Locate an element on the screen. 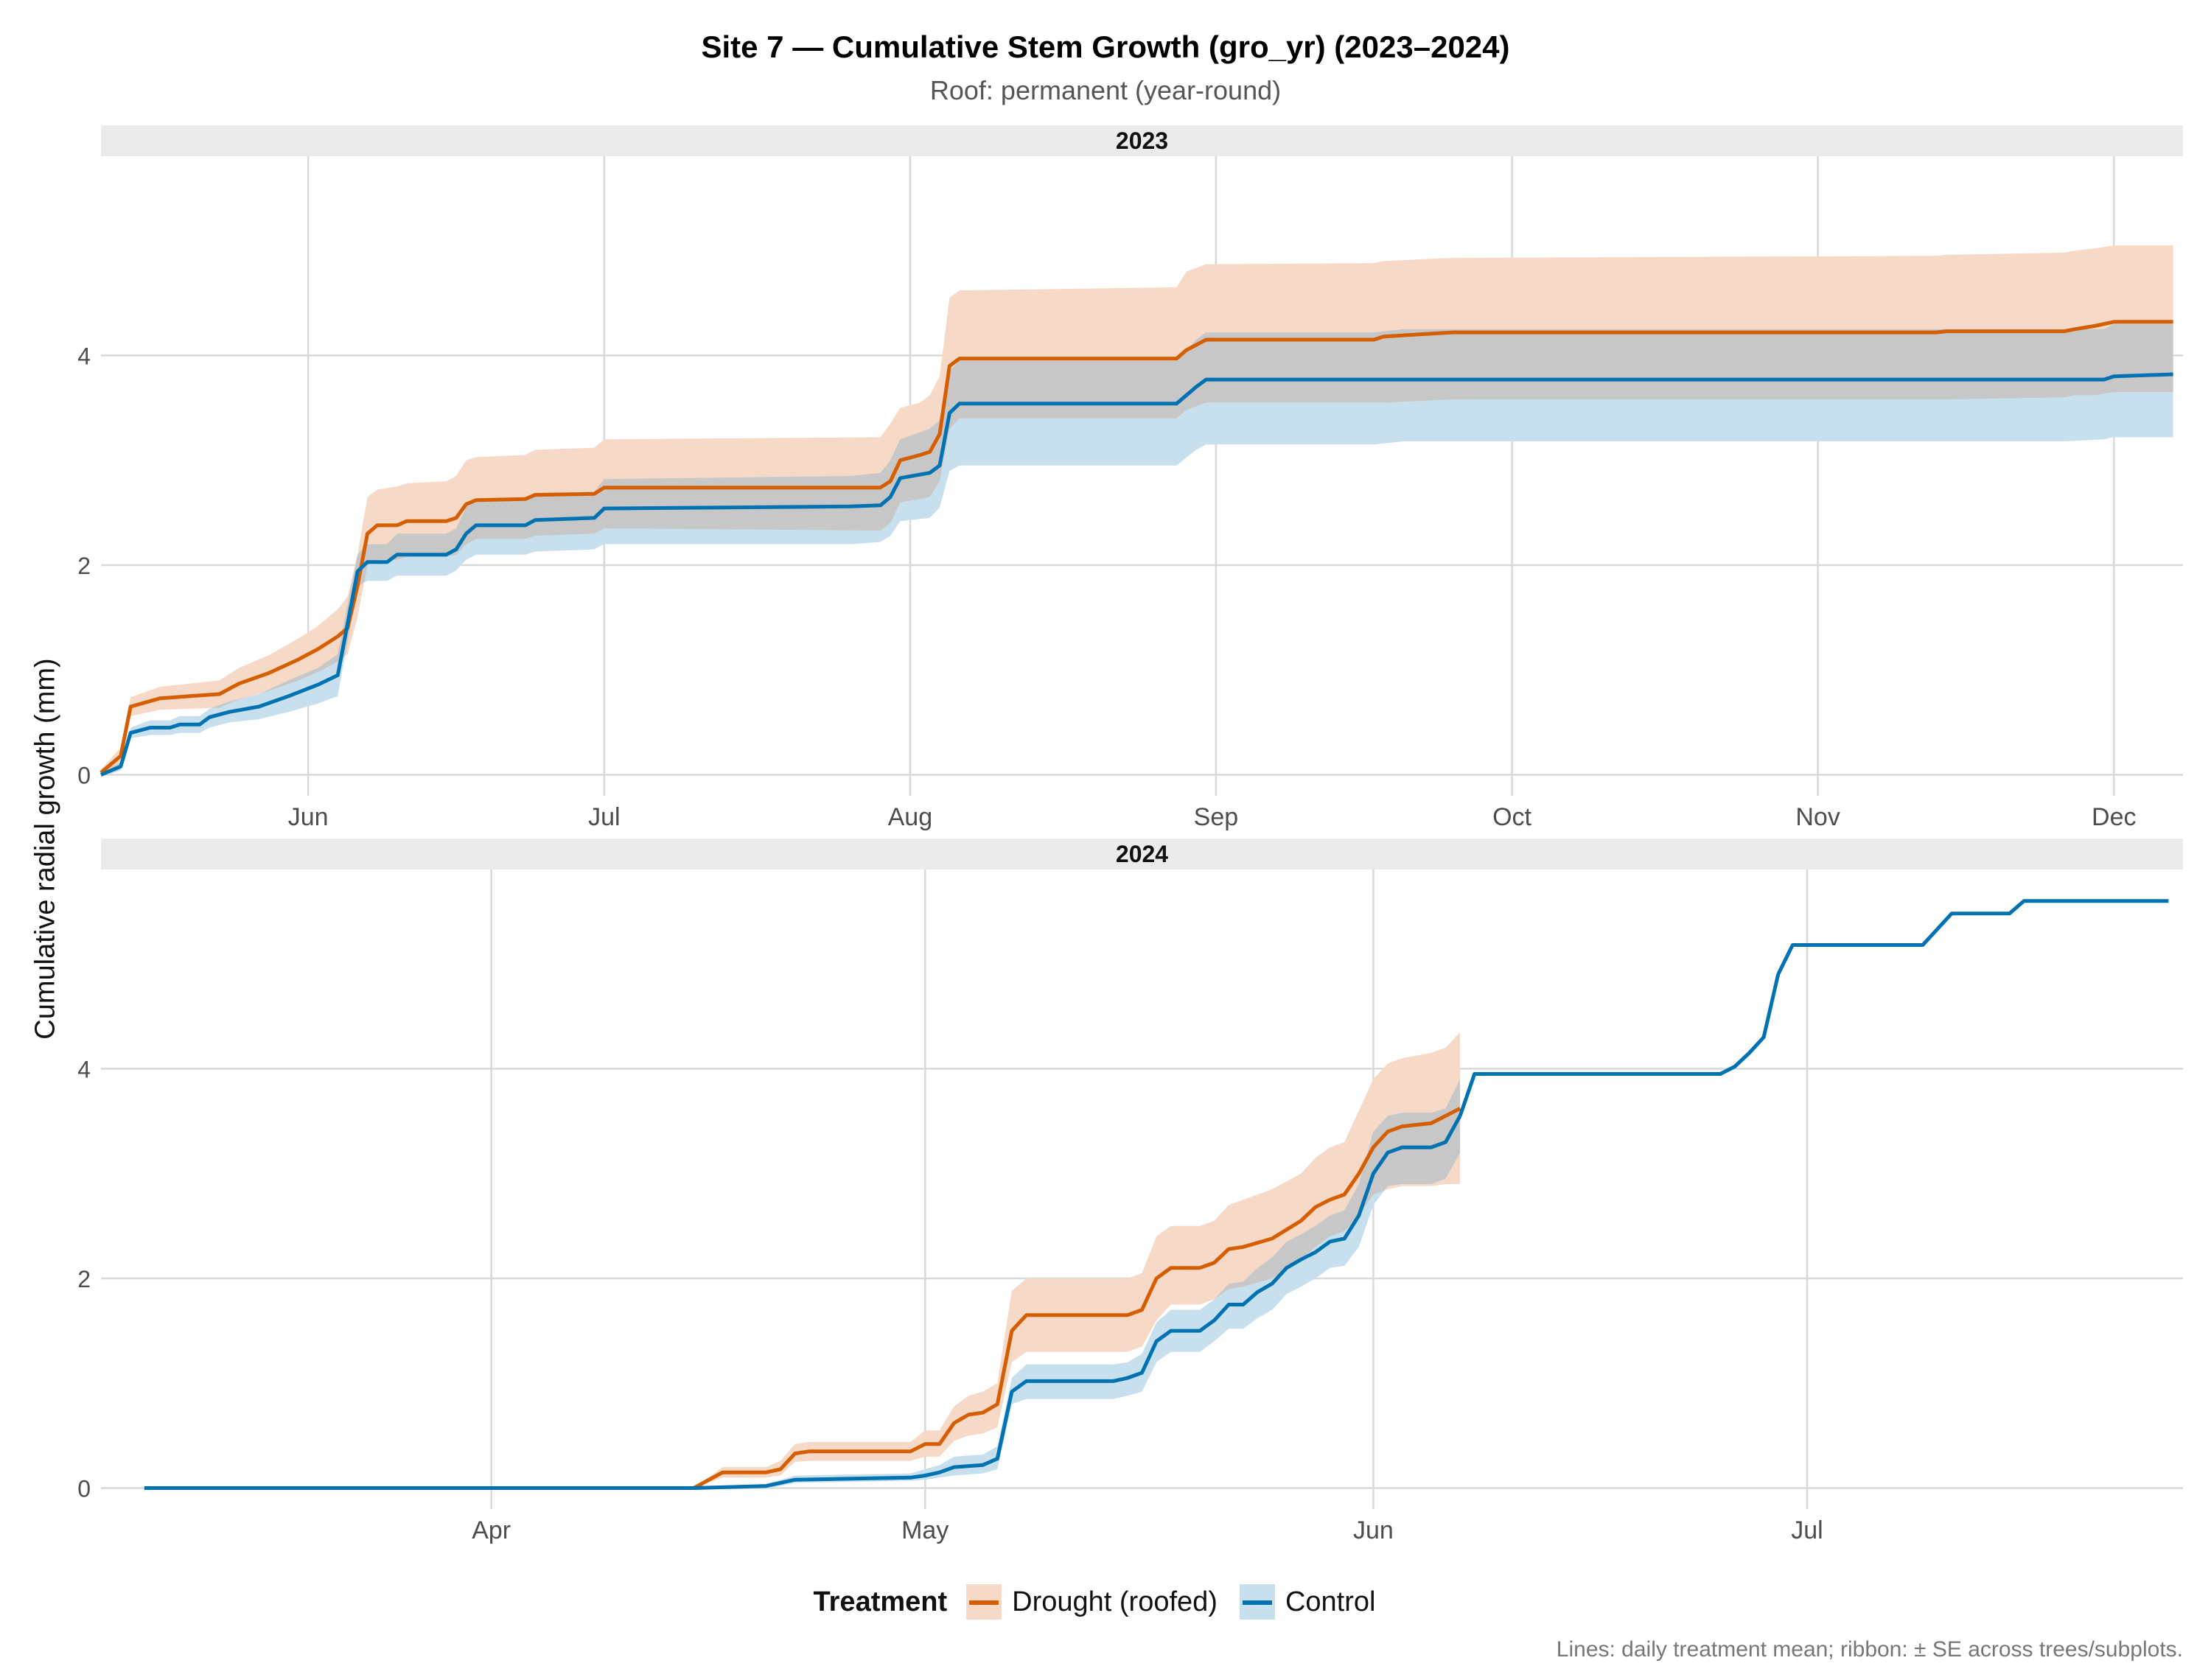 The width and height of the screenshot is (2211, 1680). x-tick-label: Nov is located at coordinates (1817, 817).